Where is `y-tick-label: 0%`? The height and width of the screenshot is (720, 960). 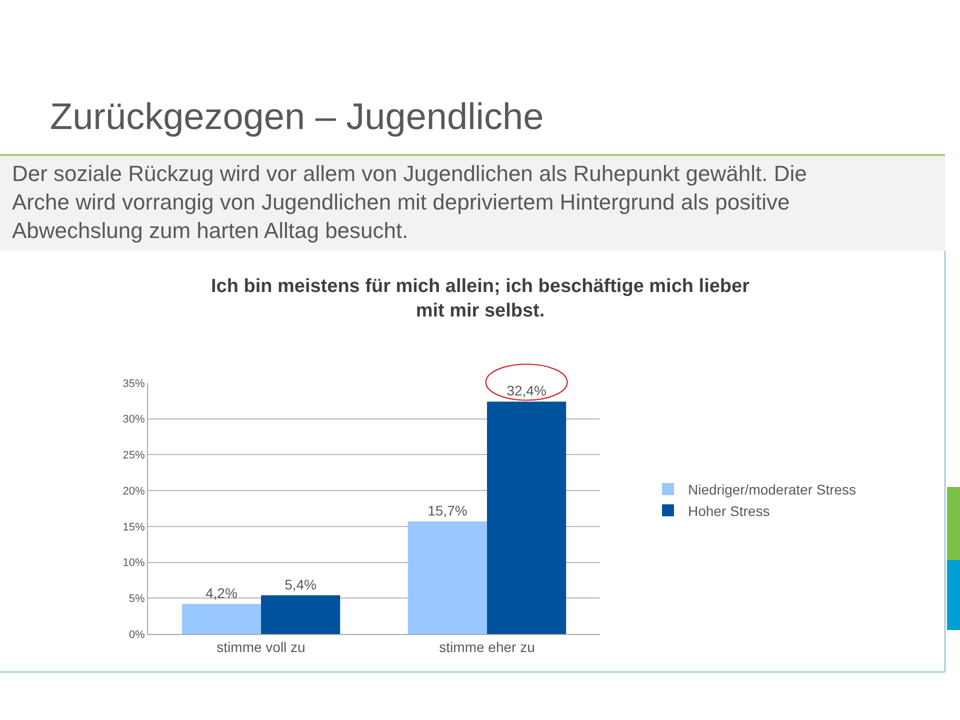
y-tick-label: 0% is located at coordinates (137, 634).